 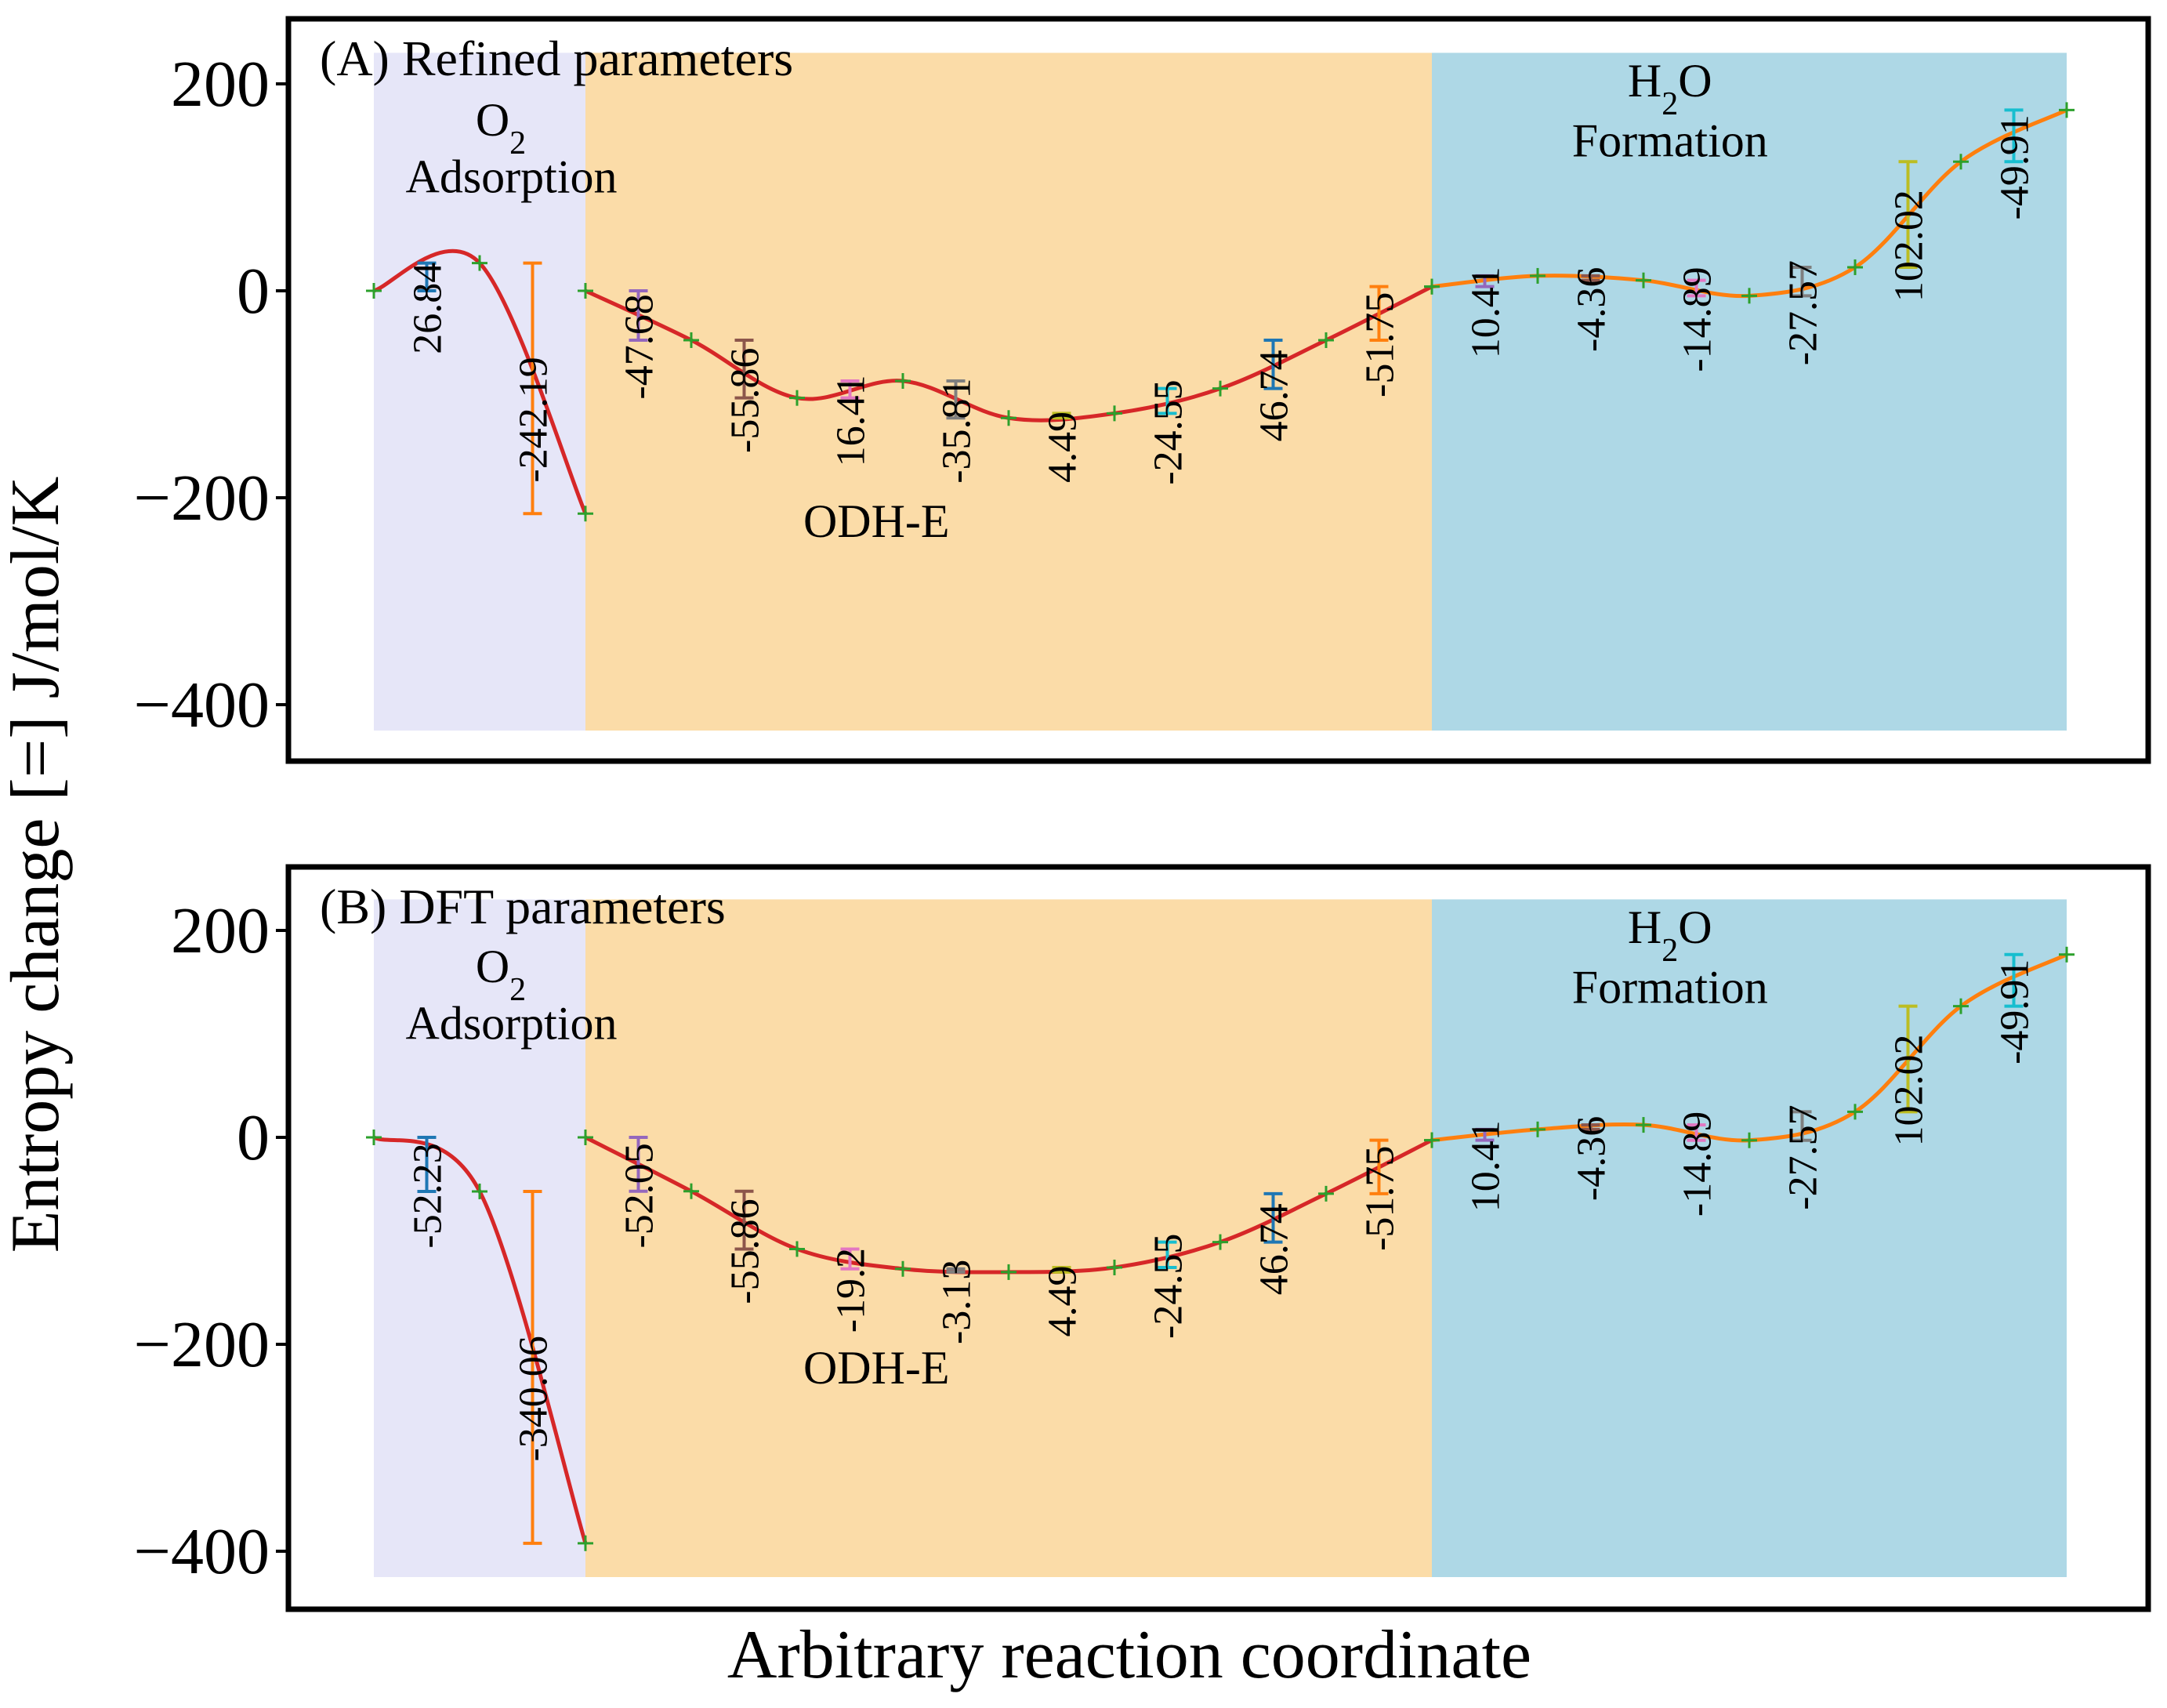 I want to click on transition-label: -52.23, so click(x=428, y=1195).